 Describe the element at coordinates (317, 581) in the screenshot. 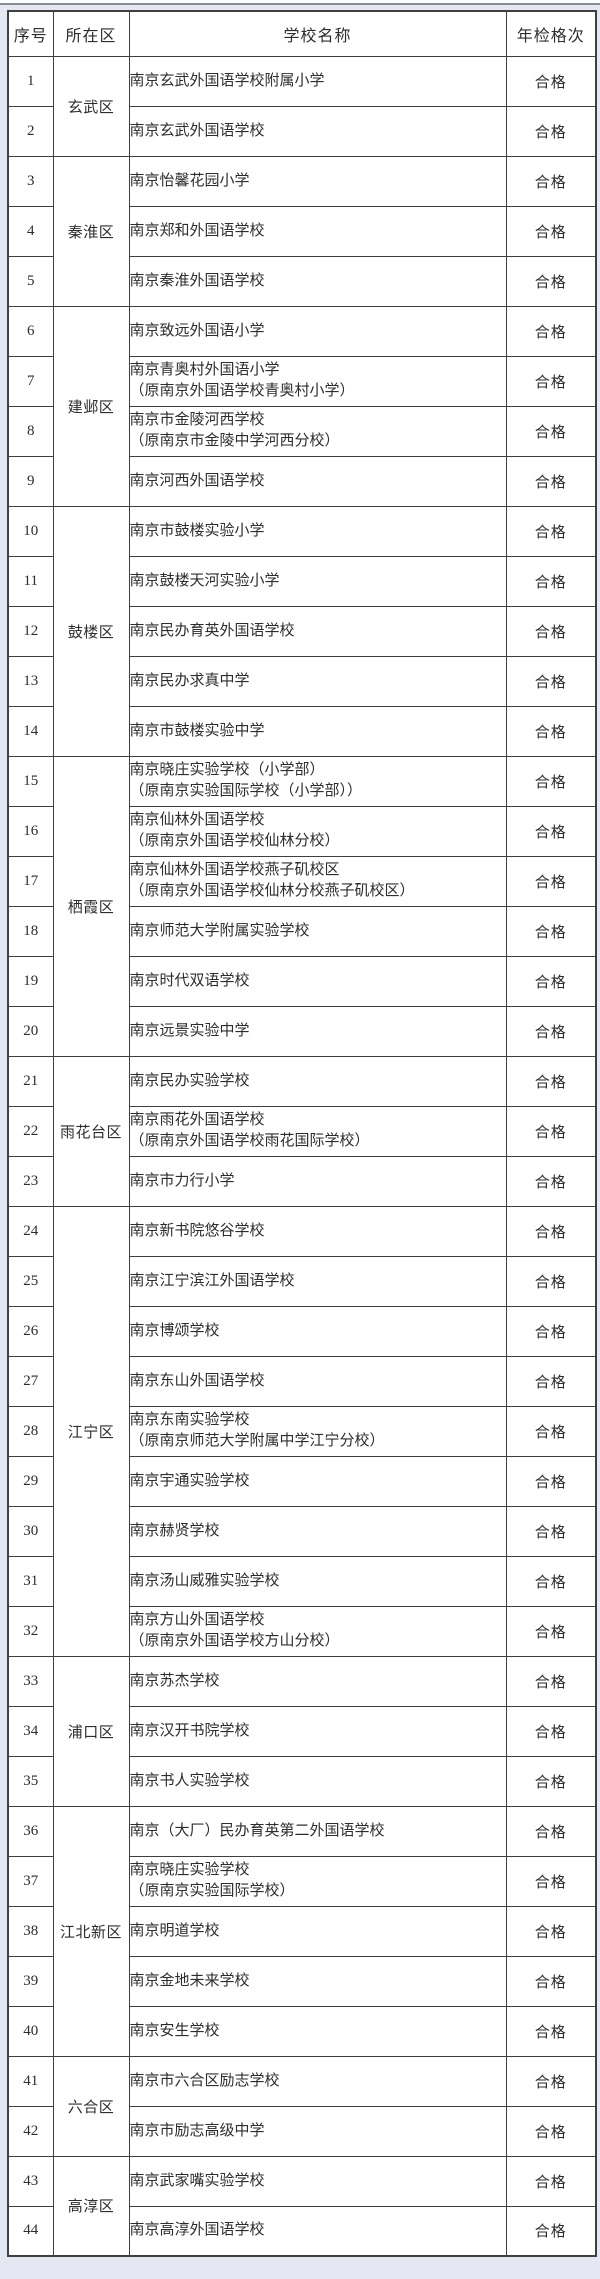

I see `school-name-cell: 南京鼓楼天河实验小学` at that location.